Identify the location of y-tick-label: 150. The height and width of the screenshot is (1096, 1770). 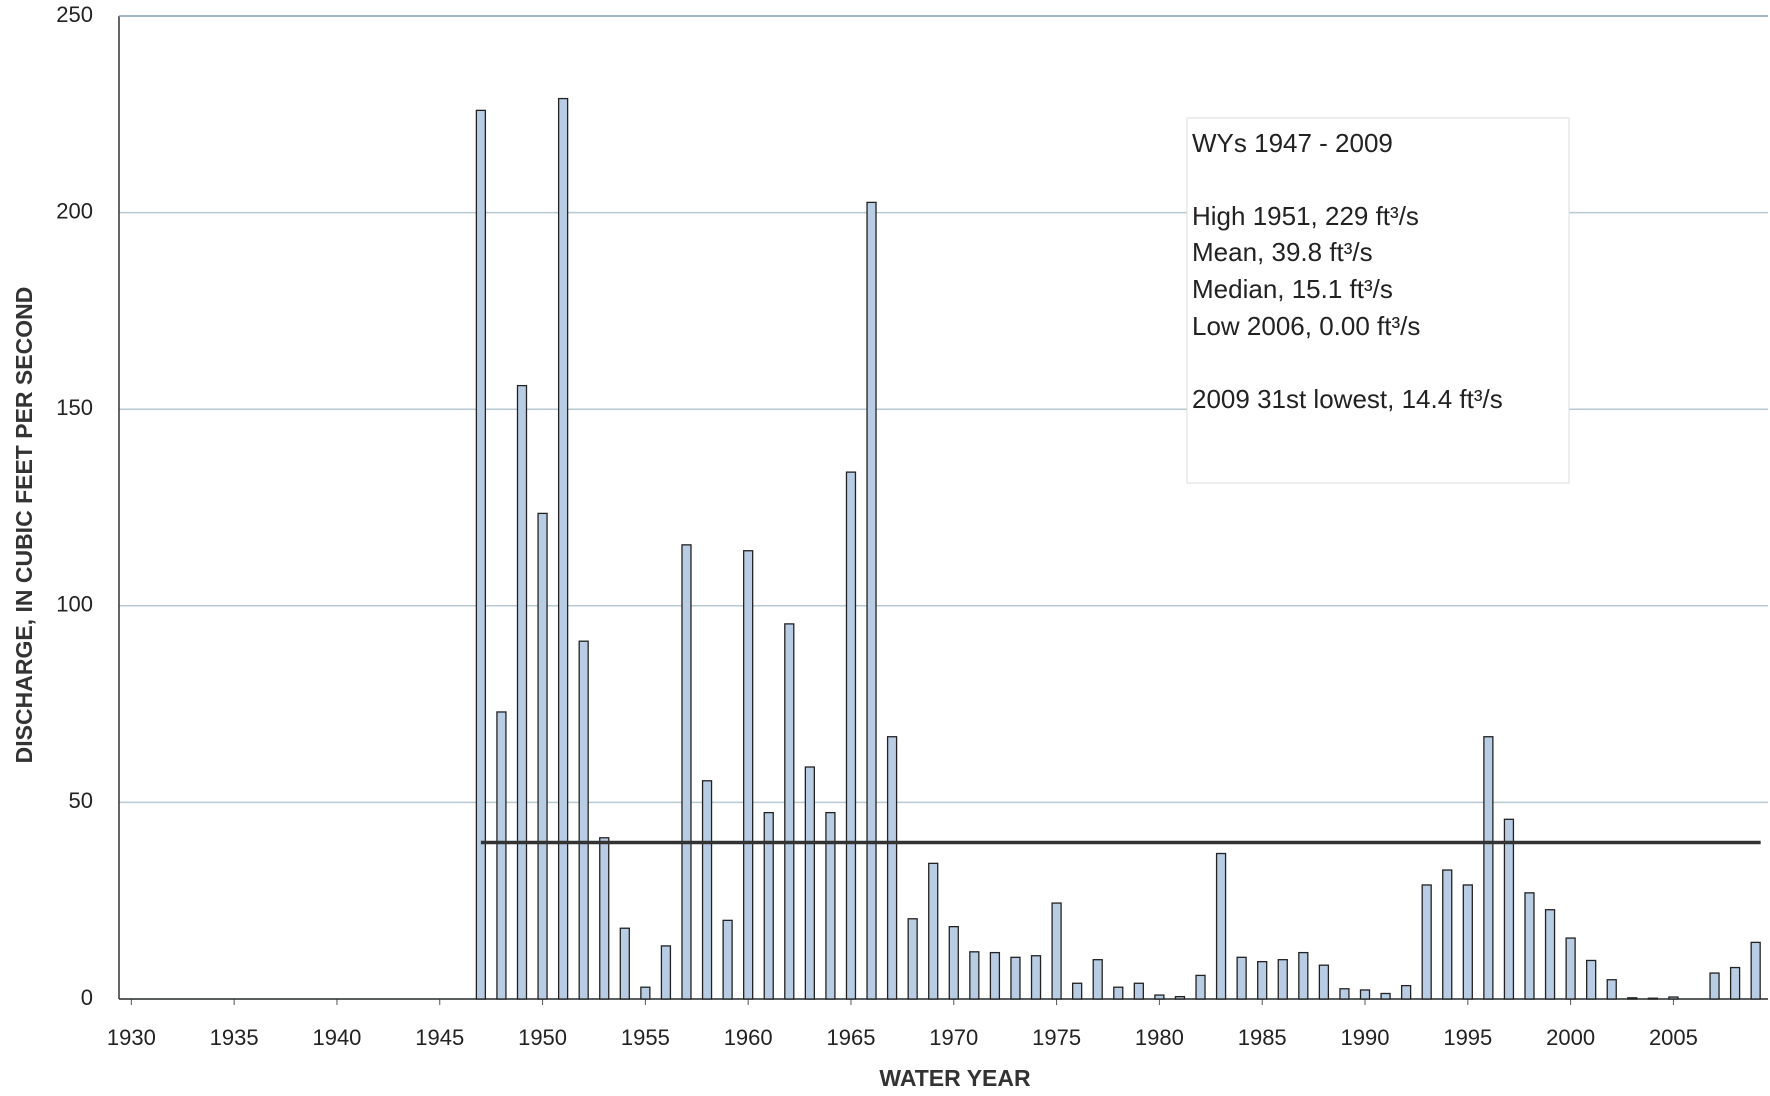
(74, 407).